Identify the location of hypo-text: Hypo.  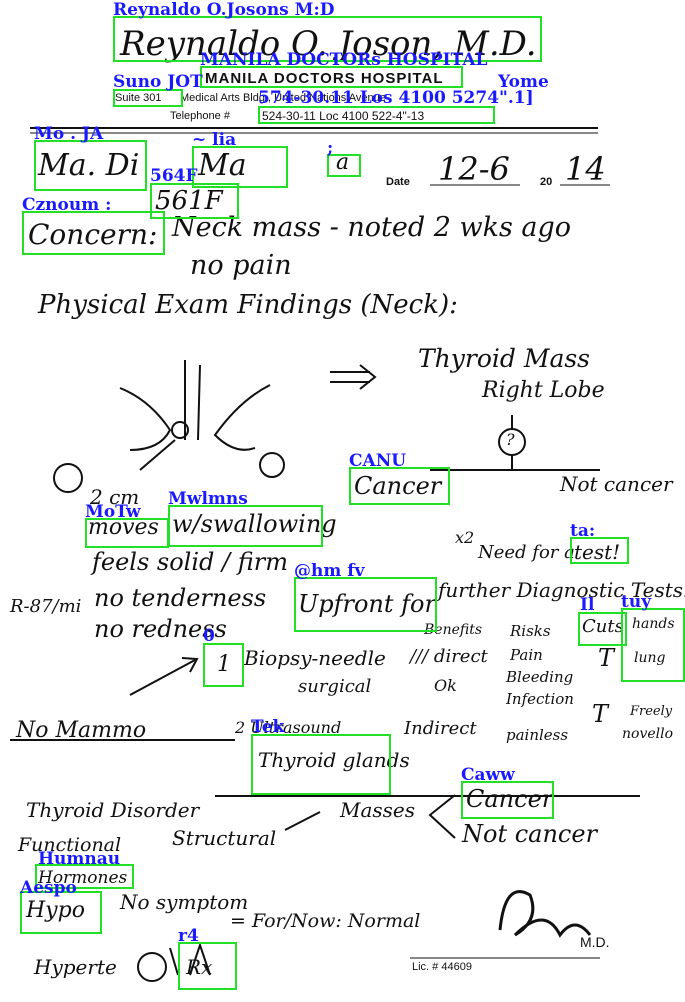
(55, 910).